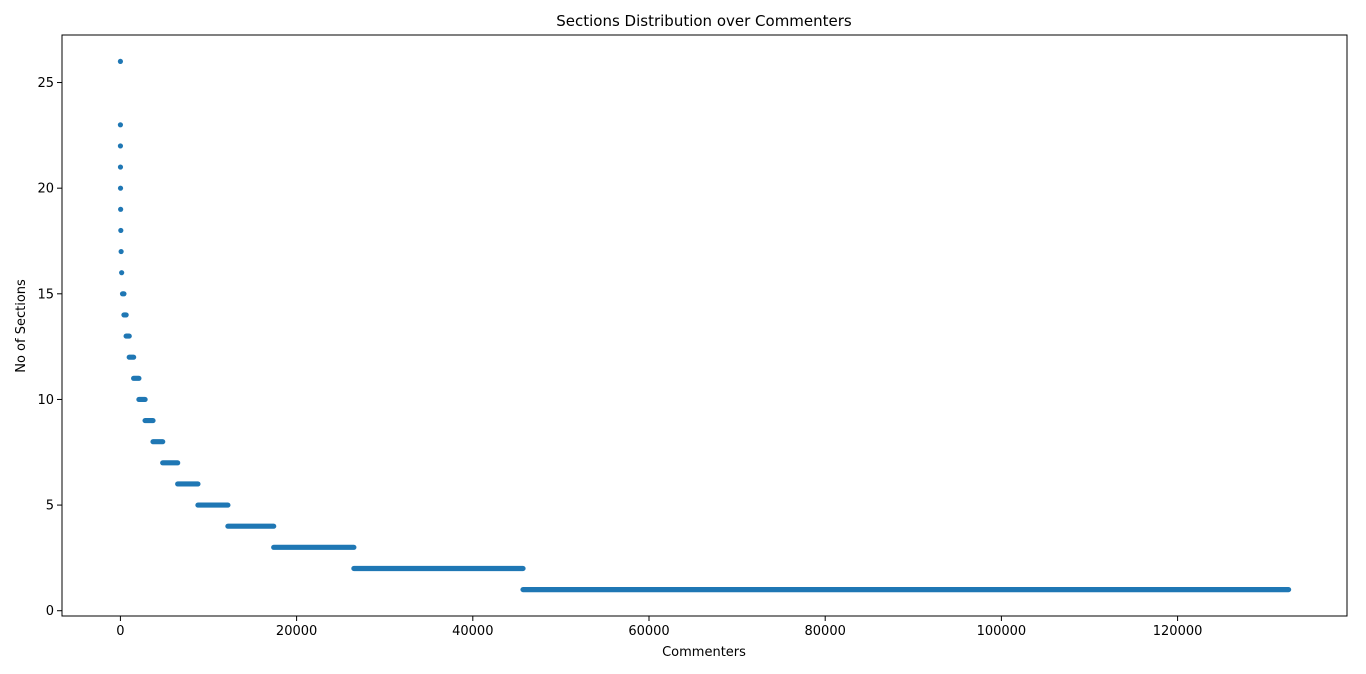 The image size is (1366, 674). What do you see at coordinates (472, 631) in the screenshot?
I see `x-tick-label: 40000` at bounding box center [472, 631].